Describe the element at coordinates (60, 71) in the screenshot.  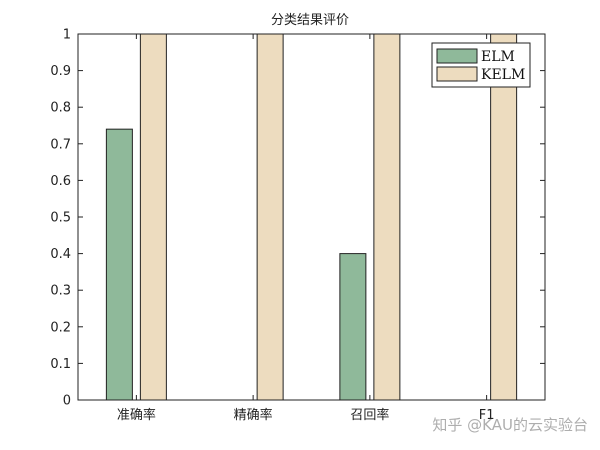
I see `y-tick-label: 0.9` at that location.